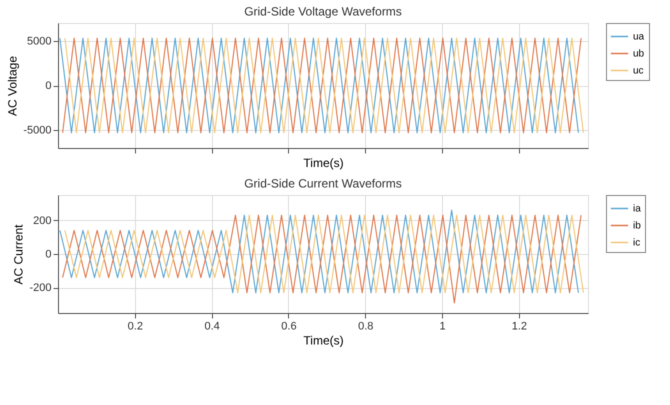 The height and width of the screenshot is (405, 670). What do you see at coordinates (12, 86) in the screenshot?
I see `y-axis-title: AC Voltage` at bounding box center [12, 86].